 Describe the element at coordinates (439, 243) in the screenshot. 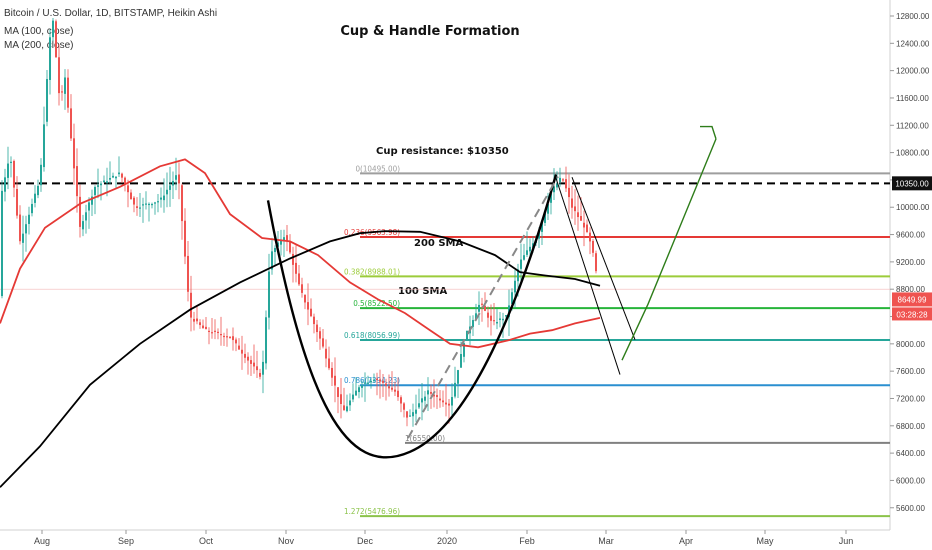

I see `sma200-label: 200 SMA` at that location.